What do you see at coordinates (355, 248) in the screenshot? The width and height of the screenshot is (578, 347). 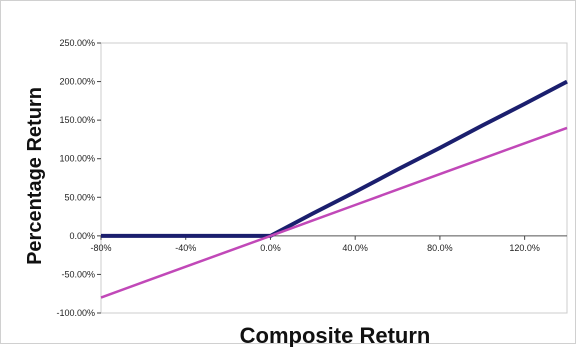 I see `x-tick-label: 40.0%` at bounding box center [355, 248].